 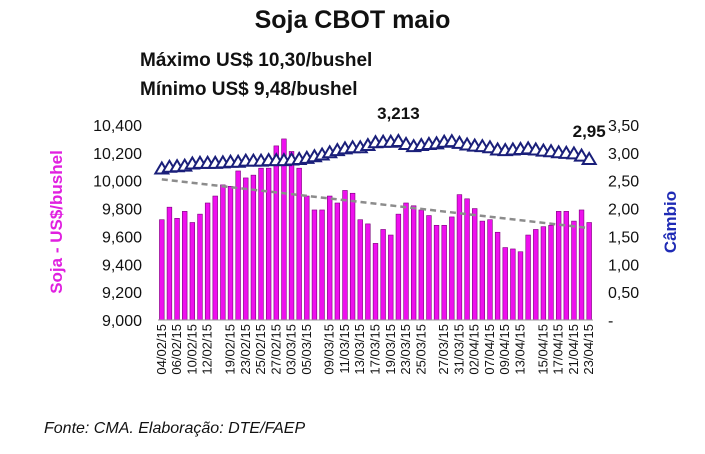 What do you see at coordinates (474, 349) in the screenshot?
I see `x-tick-label: 02/04/15` at bounding box center [474, 349].